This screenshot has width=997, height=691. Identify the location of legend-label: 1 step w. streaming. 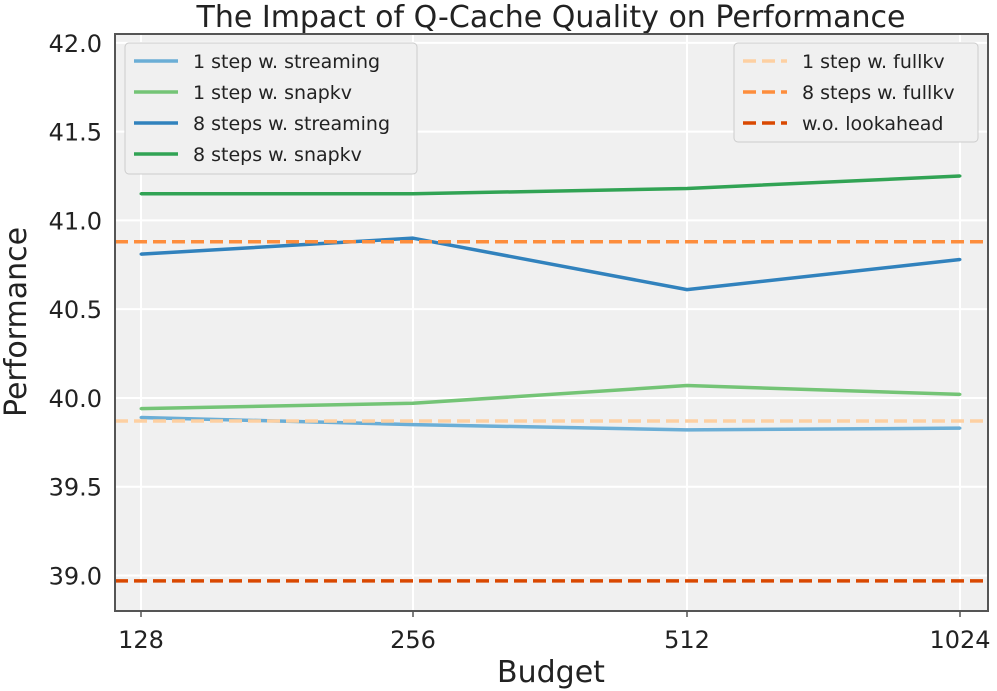
(286, 62).